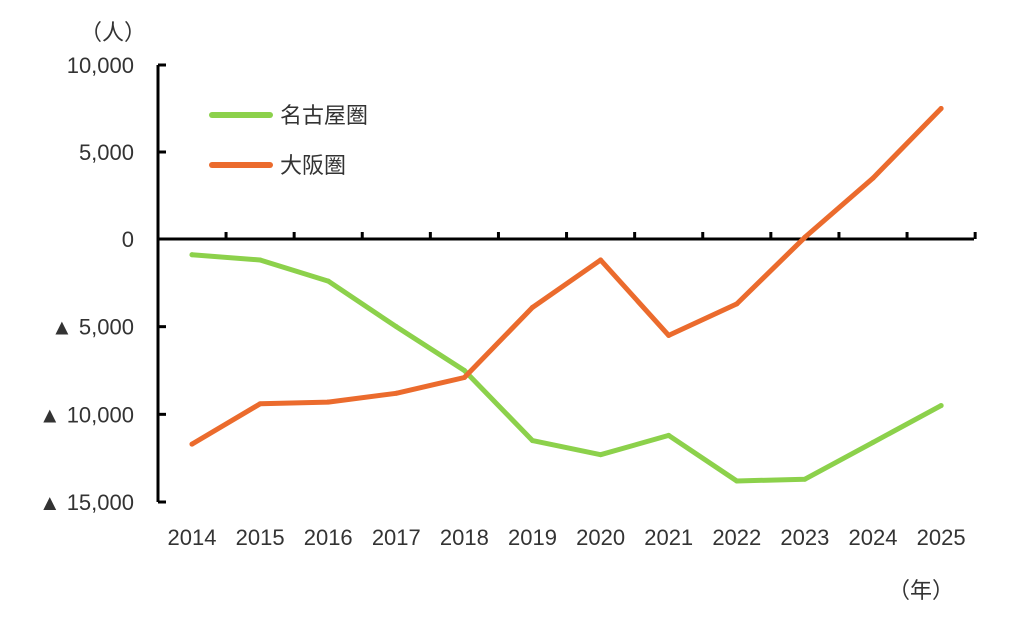 The image size is (1024, 639). Describe the element at coordinates (86, 414) in the screenshot. I see `y-tick-label: ▲ 10,000` at that location.